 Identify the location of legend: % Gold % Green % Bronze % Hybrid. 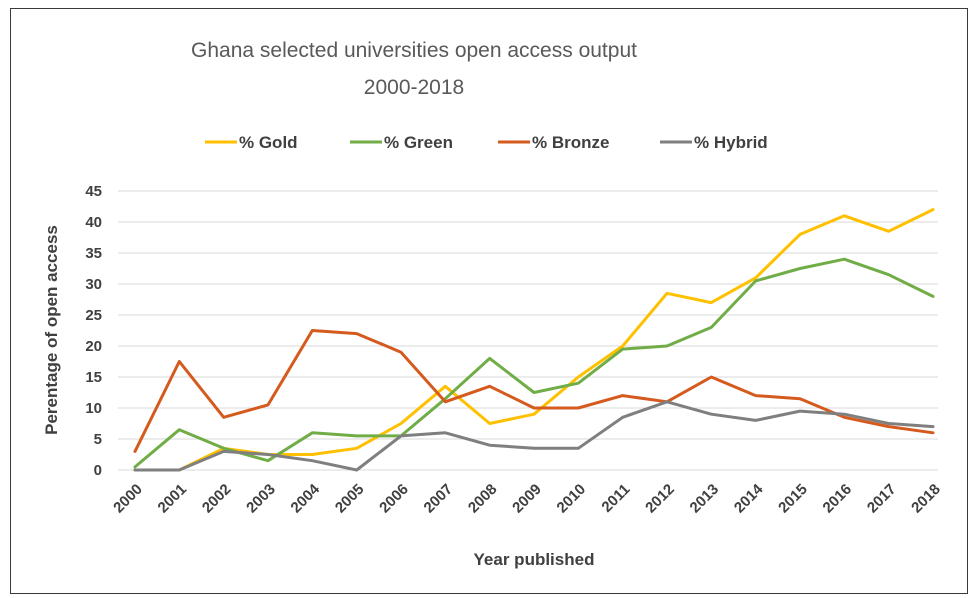
(486, 142).